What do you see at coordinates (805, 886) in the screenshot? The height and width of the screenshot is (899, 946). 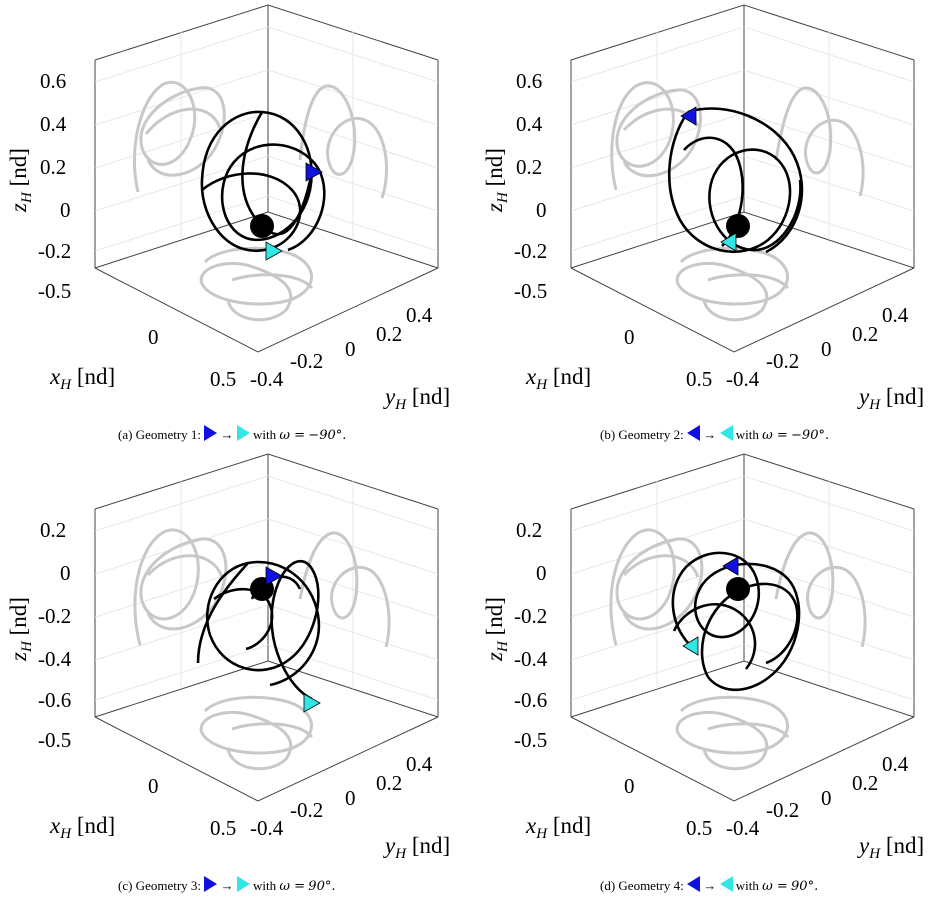 I see `omega-value: 90°.` at bounding box center [805, 886].